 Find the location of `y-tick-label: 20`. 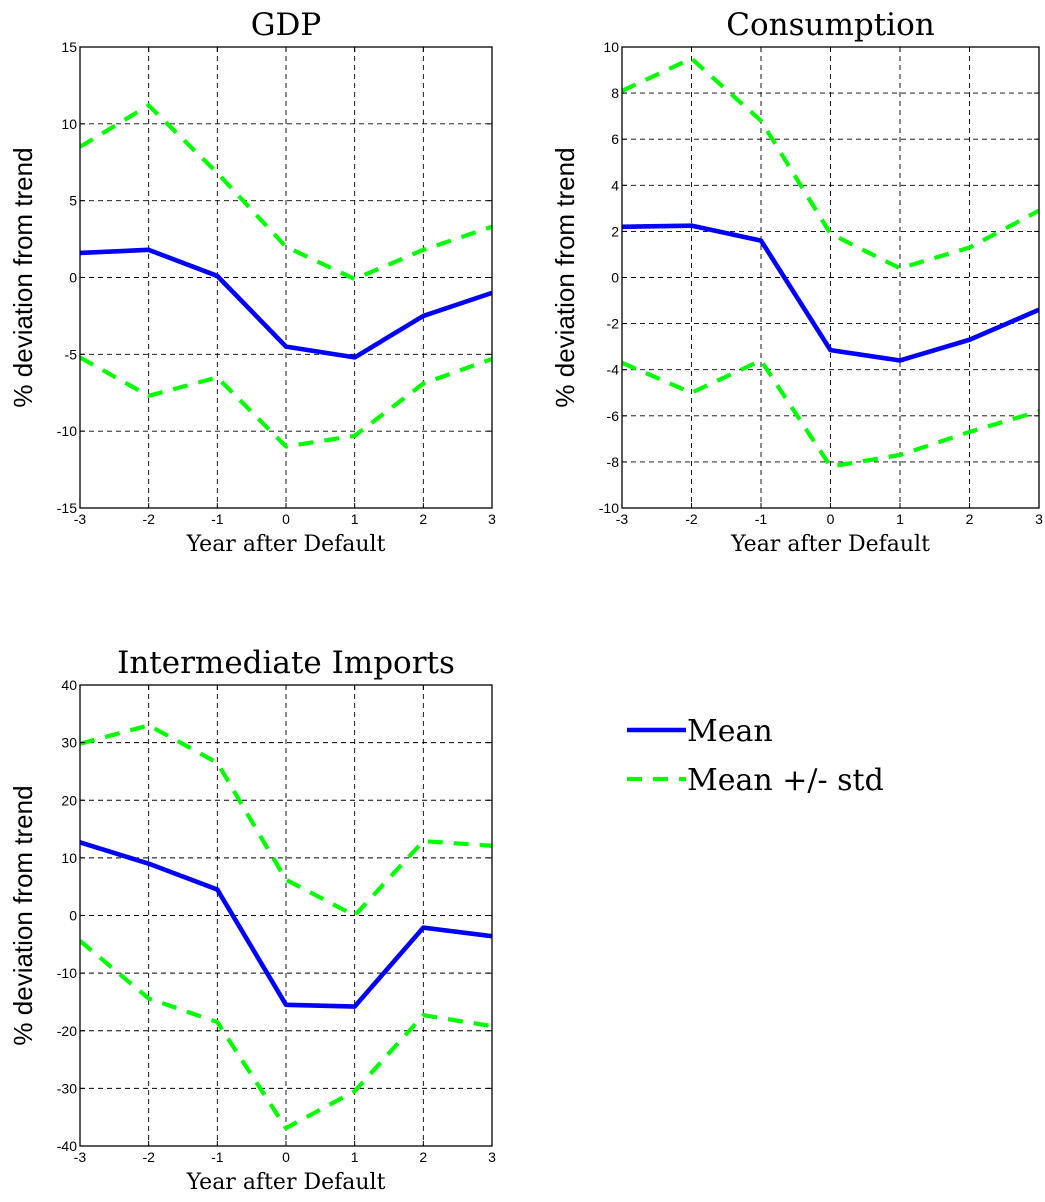

y-tick-label: 20 is located at coordinates (69, 800).